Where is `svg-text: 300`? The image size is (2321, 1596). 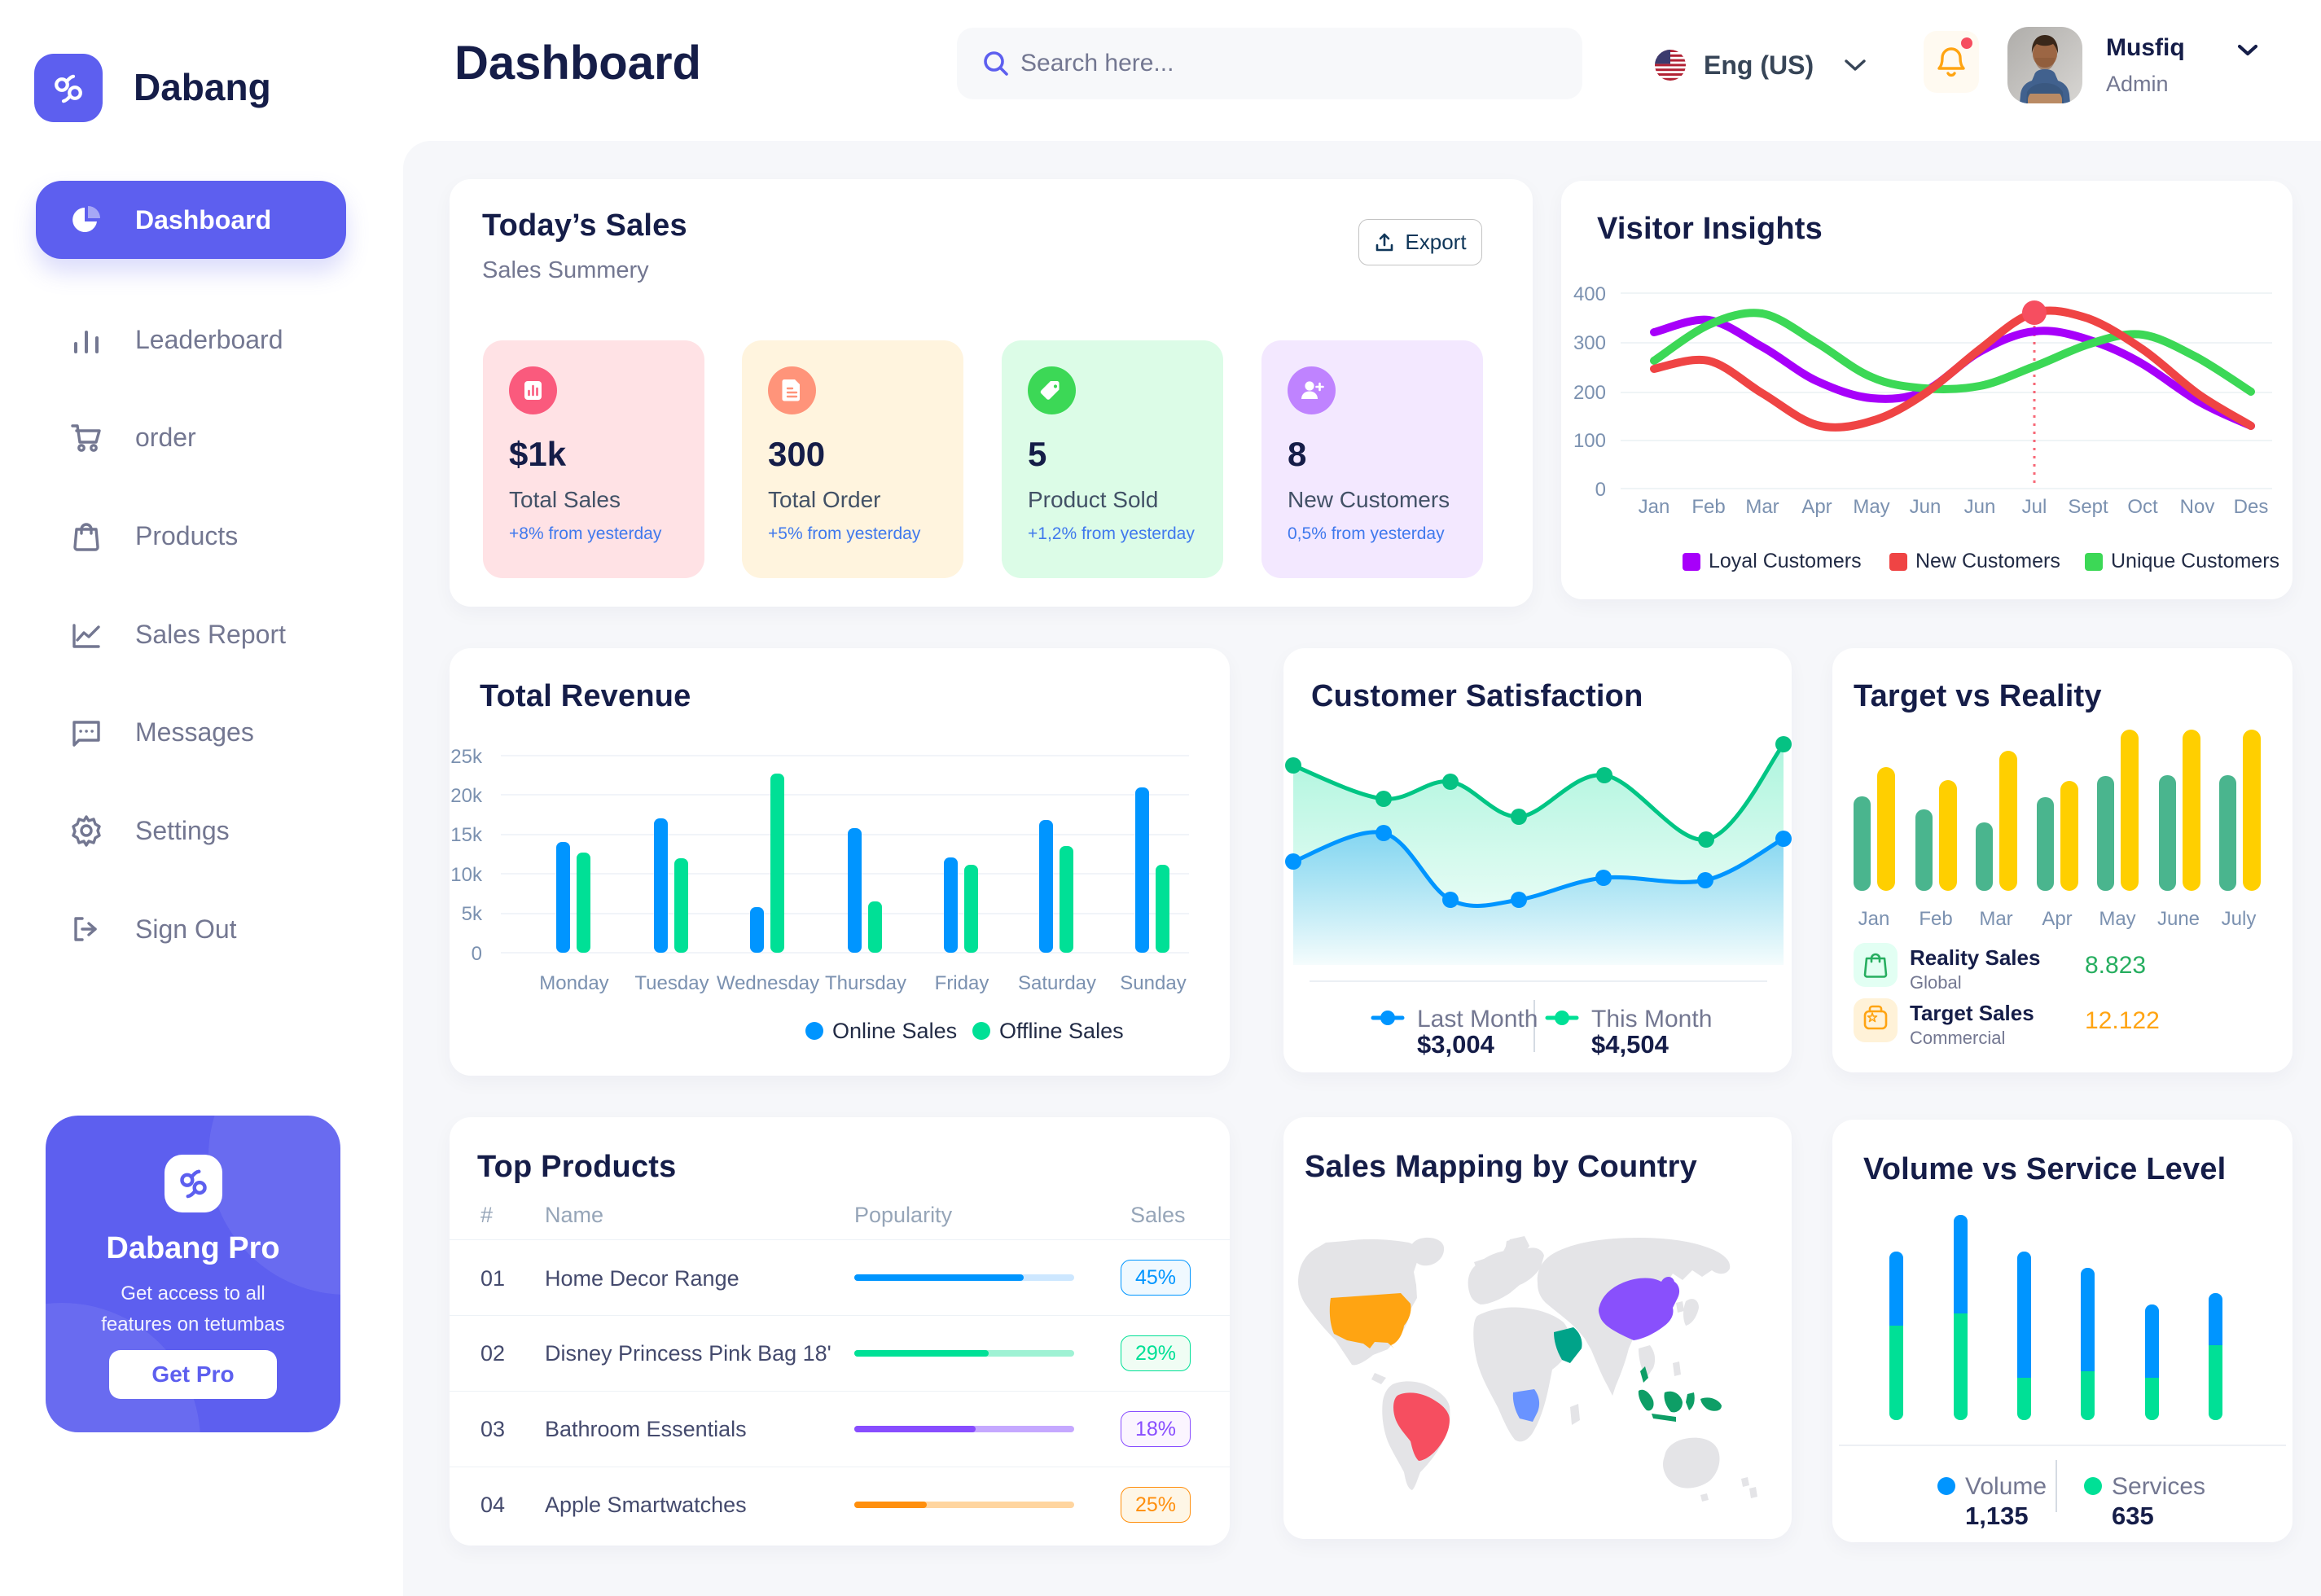 svg-text: 300 is located at coordinates (1589, 343).